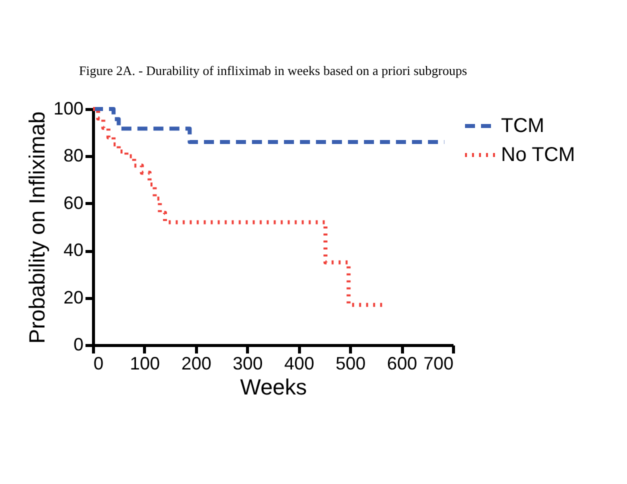 Image resolution: width=627 pixels, height=484 pixels. I want to click on x-tick-label: 0, so click(99, 364).